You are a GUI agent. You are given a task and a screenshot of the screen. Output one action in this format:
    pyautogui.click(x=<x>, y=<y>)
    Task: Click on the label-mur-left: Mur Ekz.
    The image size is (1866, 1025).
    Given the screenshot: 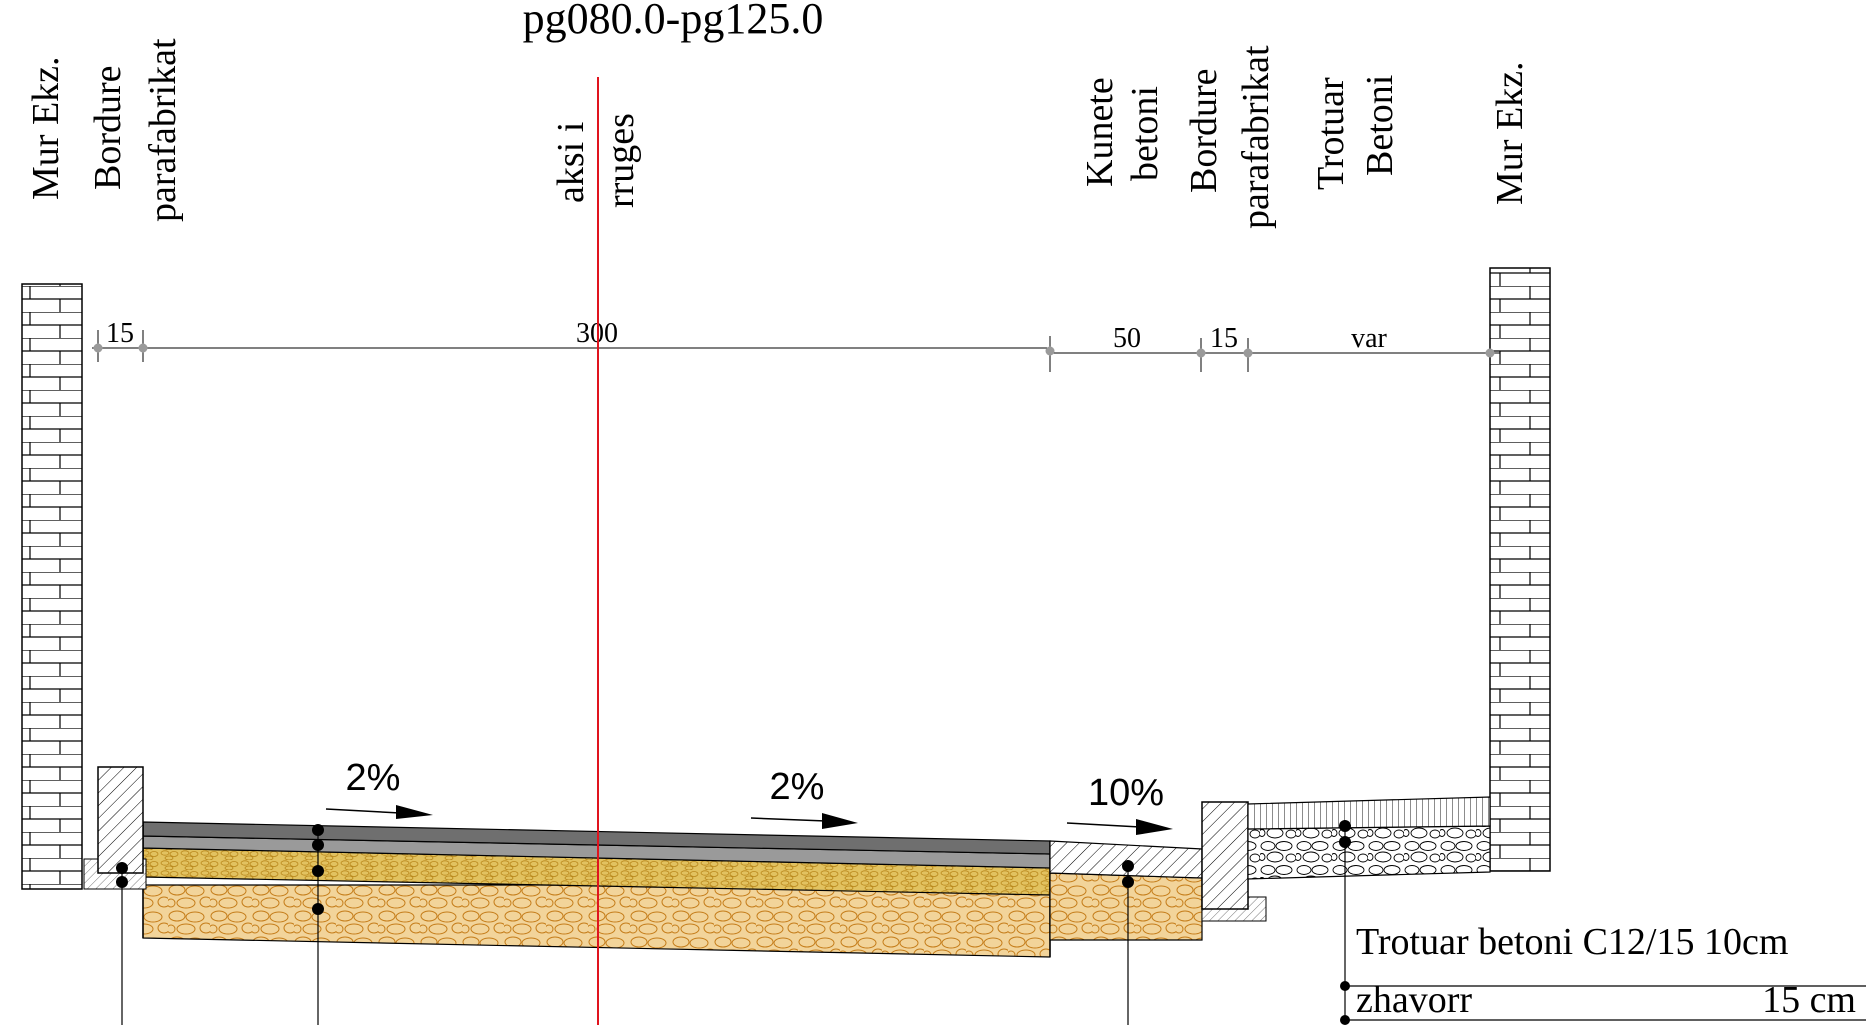 What is the action you would take?
    pyautogui.click(x=46, y=128)
    